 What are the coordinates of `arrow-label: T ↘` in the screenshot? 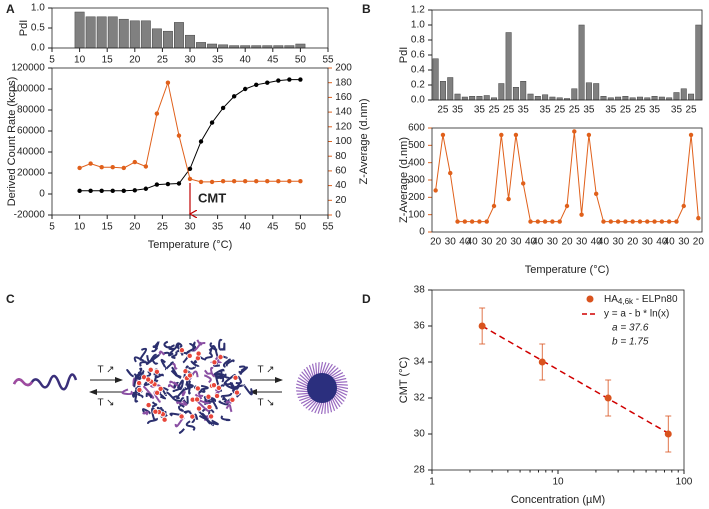 It's located at (105, 403).